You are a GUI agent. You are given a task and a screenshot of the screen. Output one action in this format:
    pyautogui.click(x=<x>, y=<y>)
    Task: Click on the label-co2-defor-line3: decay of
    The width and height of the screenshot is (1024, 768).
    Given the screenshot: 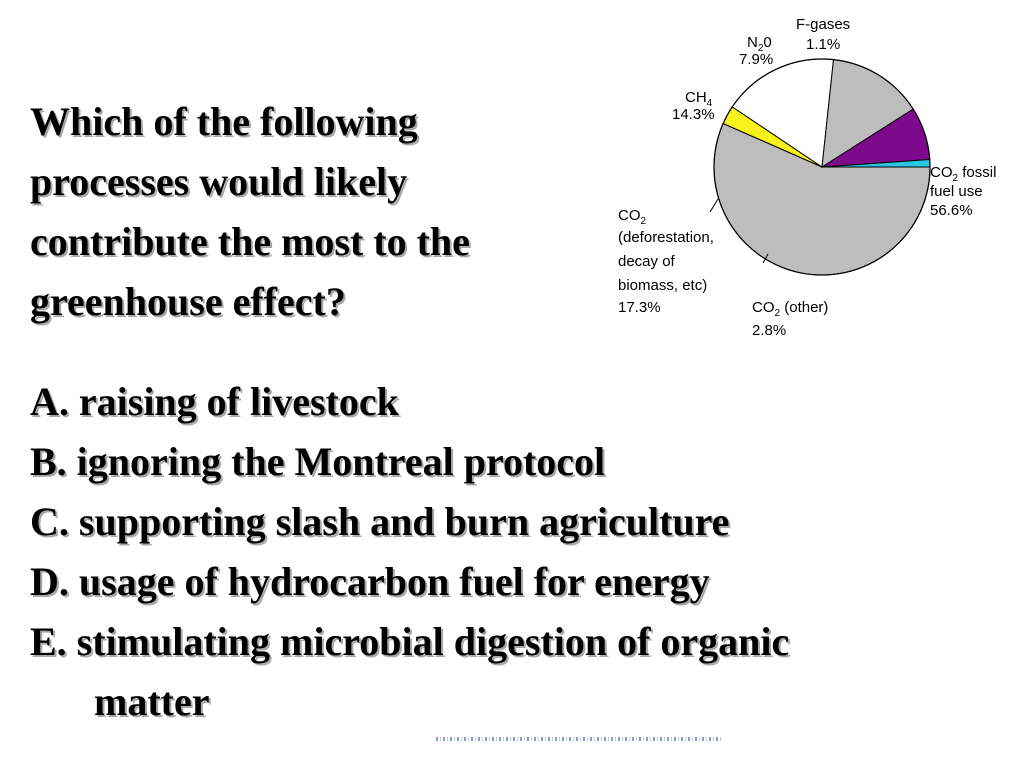 What is the action you would take?
    pyautogui.click(x=647, y=261)
    